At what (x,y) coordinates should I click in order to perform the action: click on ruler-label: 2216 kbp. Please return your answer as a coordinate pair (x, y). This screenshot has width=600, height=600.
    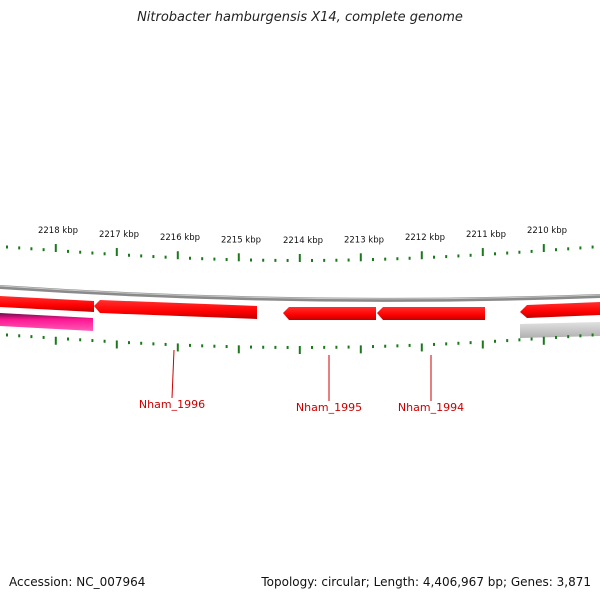
    Looking at the image, I should click on (180, 238).